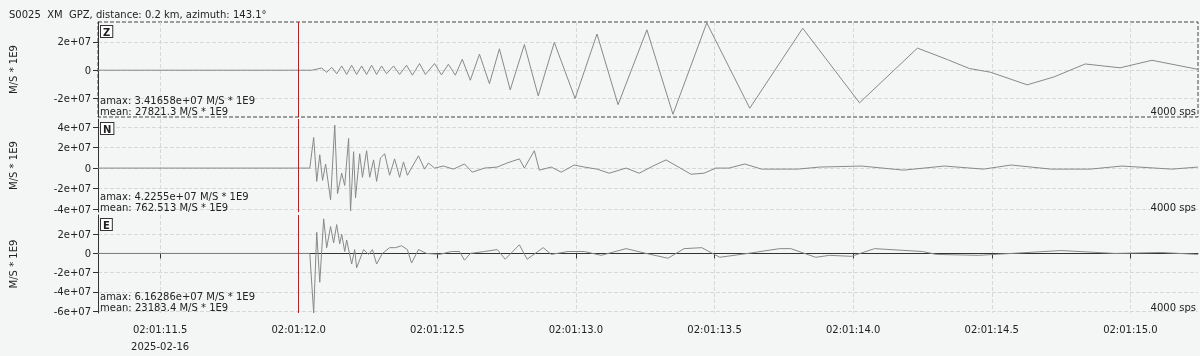 This screenshot has width=1200, height=356. Describe the element at coordinates (74, 127) in the screenshot. I see `y-tick-label: 4e+07` at that location.